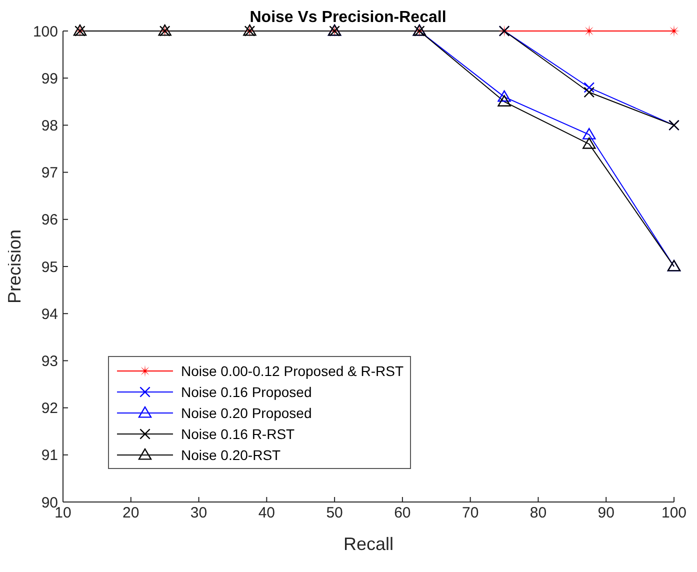  I want to click on x-axis-title: Recall, so click(368, 544).